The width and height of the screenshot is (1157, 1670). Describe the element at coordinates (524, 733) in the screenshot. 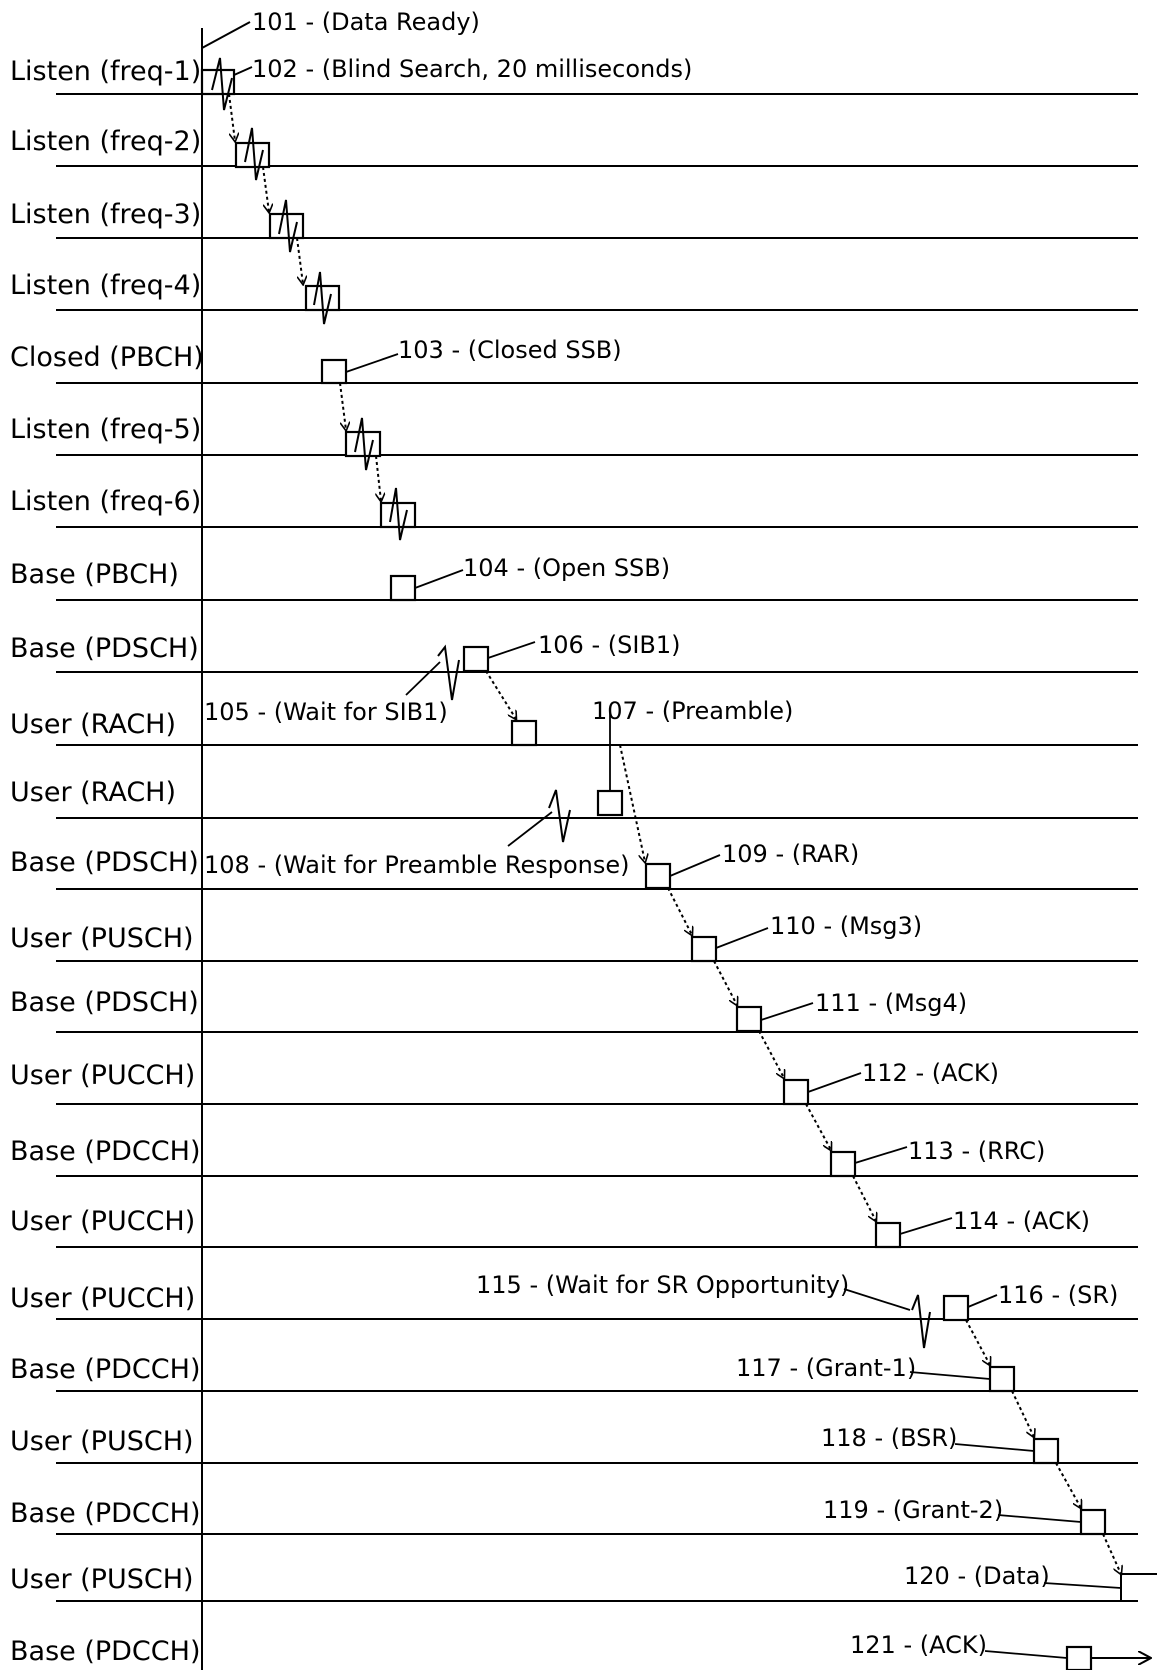

I see `event-box-107-rach1` at that location.